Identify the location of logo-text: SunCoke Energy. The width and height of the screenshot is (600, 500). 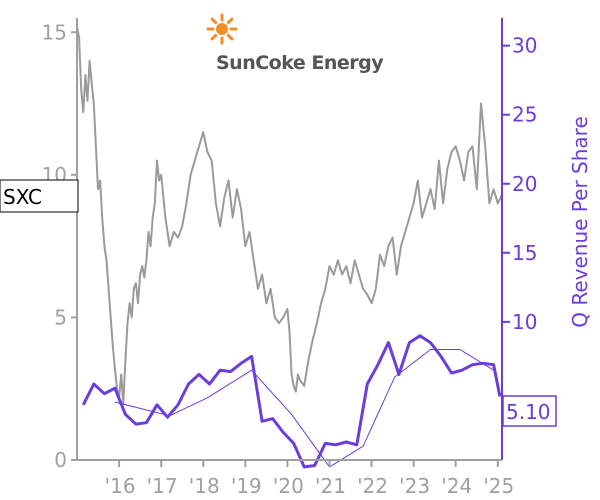
(300, 63).